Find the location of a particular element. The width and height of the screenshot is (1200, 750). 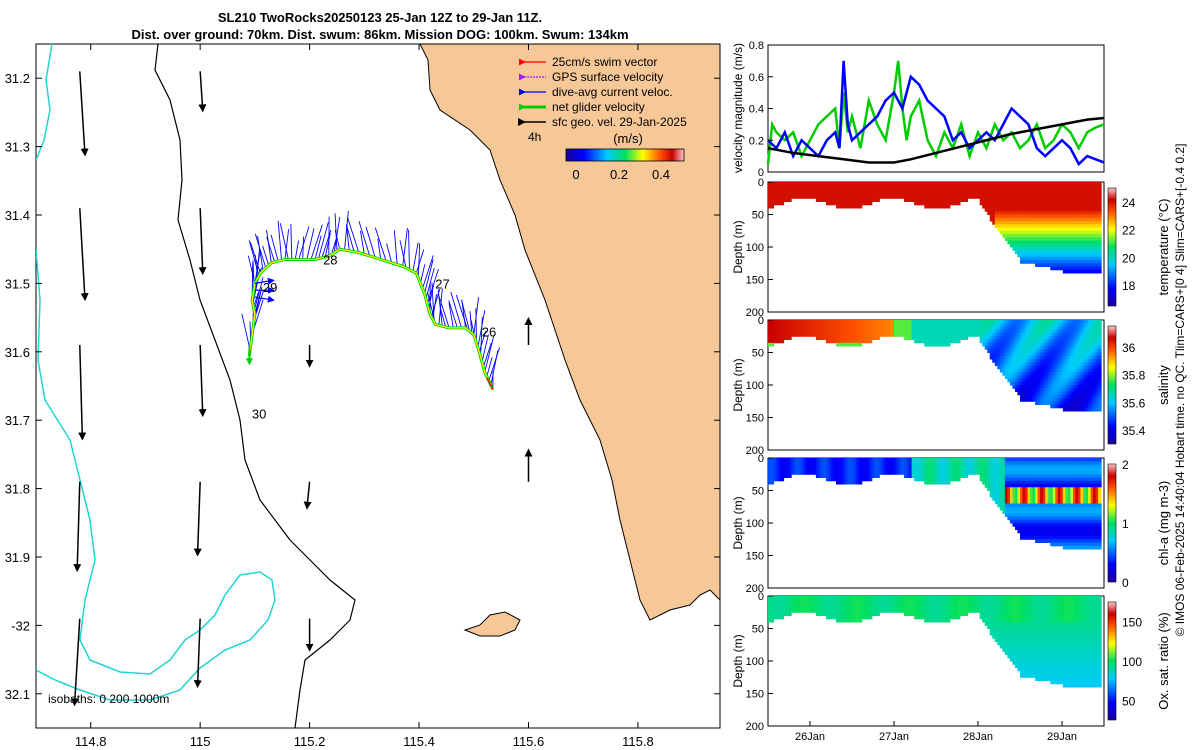

interval-label: 4h is located at coordinates (534, 137).